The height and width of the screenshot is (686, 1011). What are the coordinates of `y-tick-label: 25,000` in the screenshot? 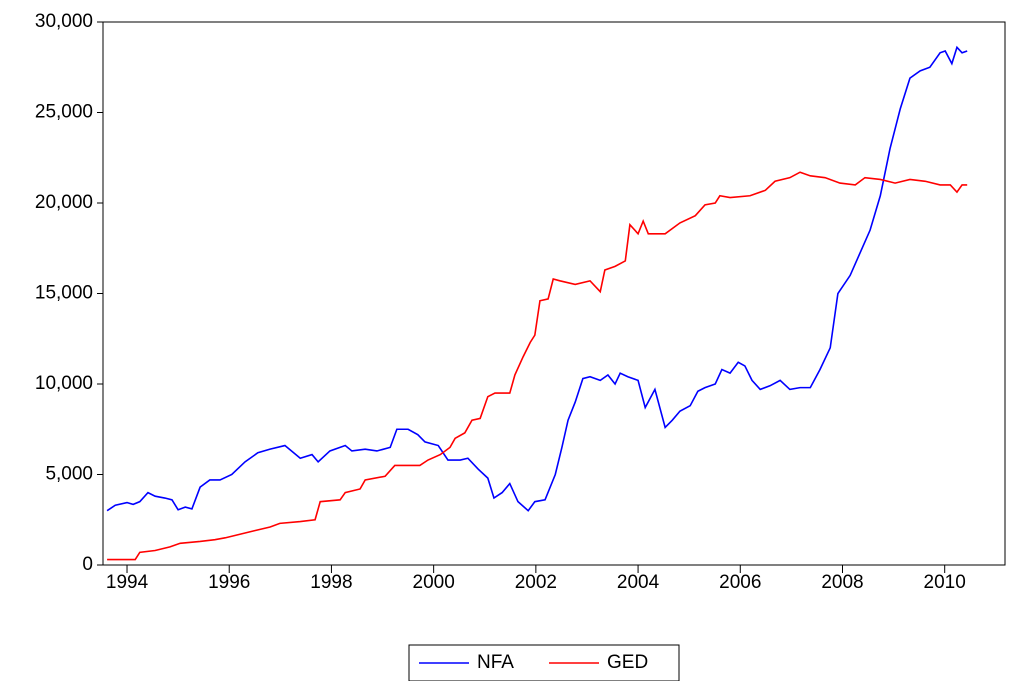 It's located at (64, 112).